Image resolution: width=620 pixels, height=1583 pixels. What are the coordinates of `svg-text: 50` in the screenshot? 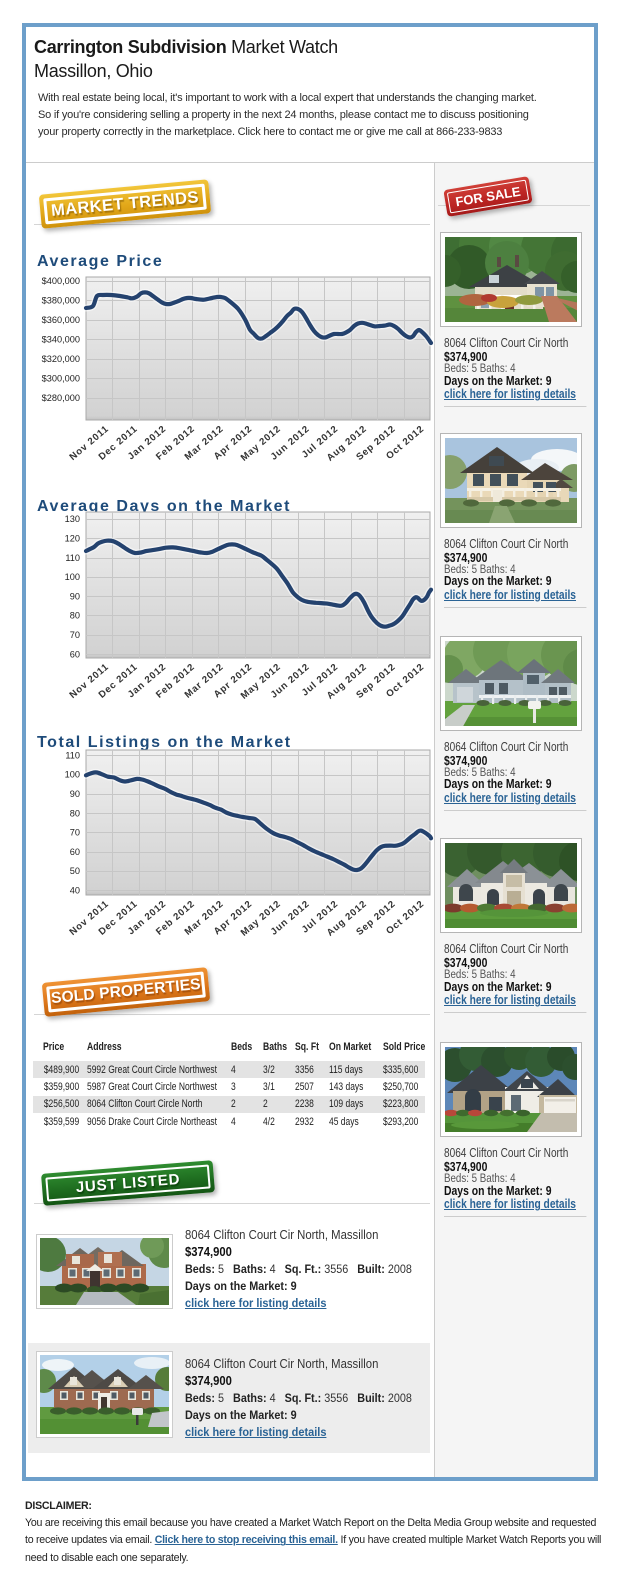 It's located at (75, 871).